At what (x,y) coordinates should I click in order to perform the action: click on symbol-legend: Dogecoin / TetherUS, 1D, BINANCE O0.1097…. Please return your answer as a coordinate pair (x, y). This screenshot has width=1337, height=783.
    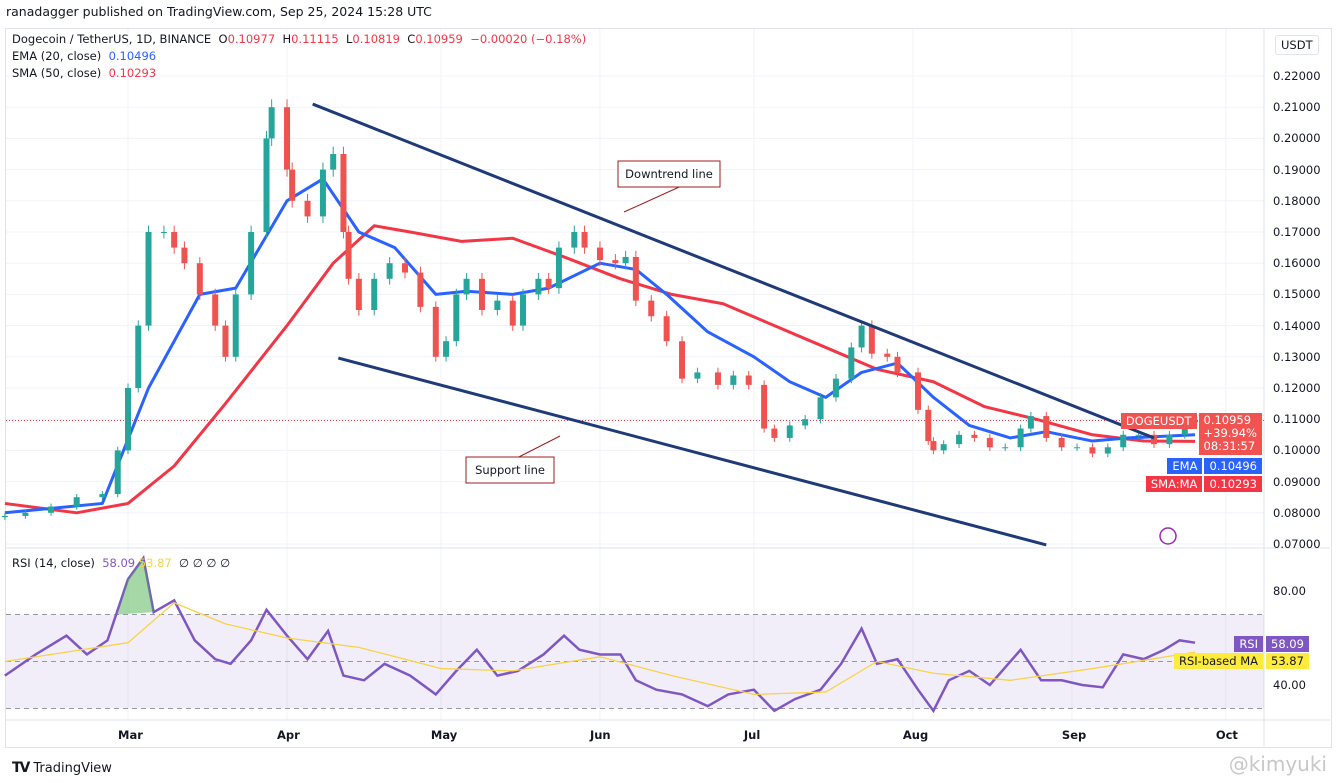
    Looking at the image, I should click on (299, 39).